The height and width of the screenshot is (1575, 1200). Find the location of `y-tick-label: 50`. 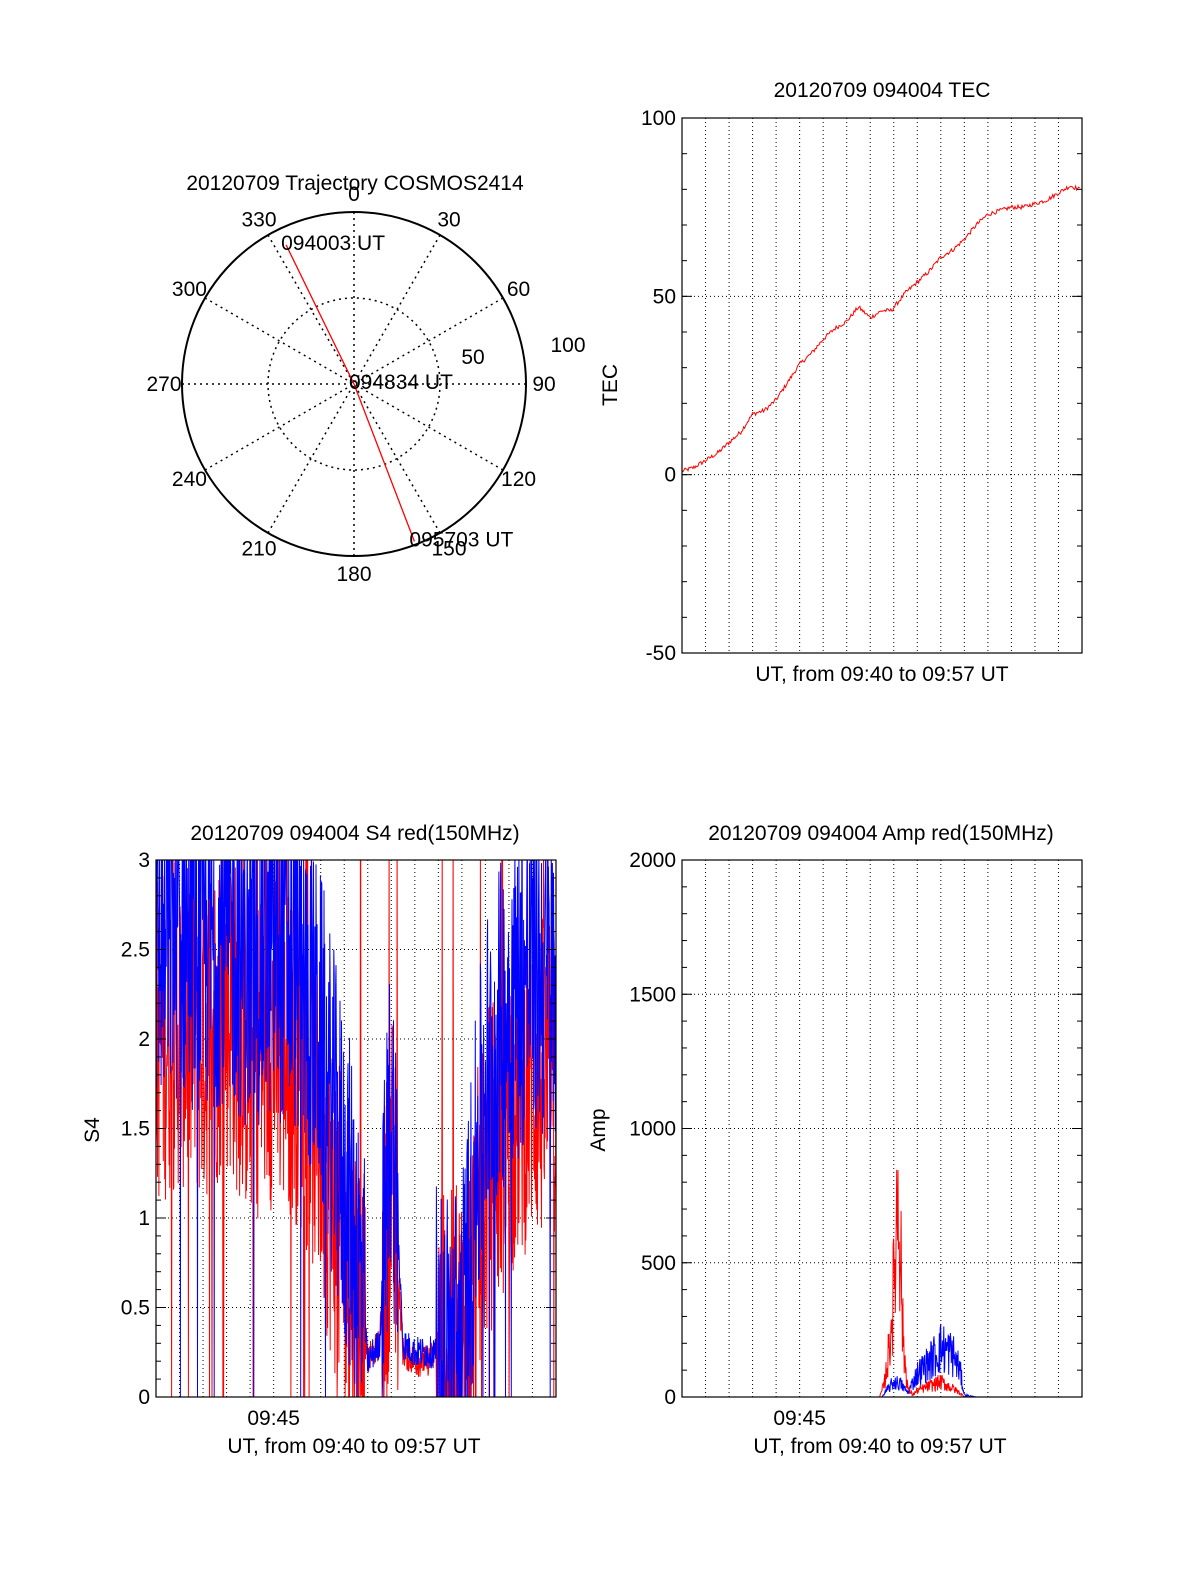

y-tick-label: 50 is located at coordinates (664, 296).